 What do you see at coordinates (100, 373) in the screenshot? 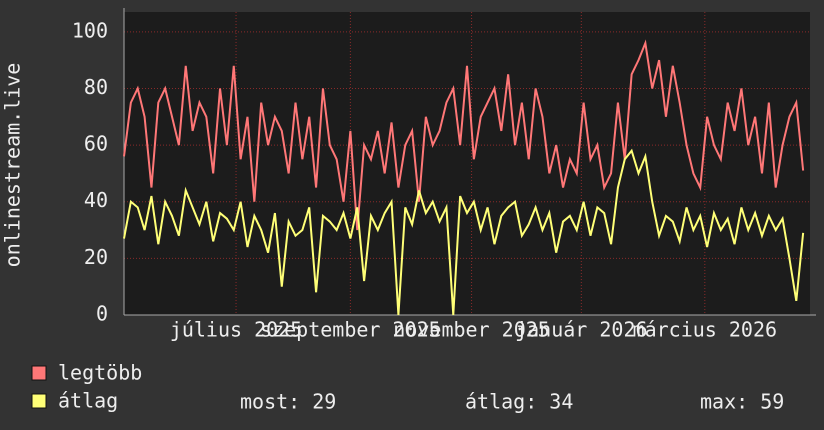
I see `legend-label: legtöbb` at bounding box center [100, 373].